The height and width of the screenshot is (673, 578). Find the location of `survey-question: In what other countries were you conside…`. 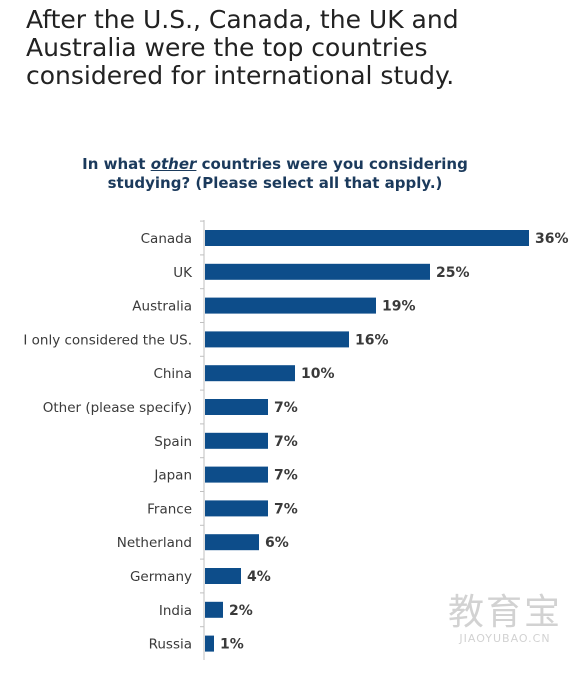

survey-question: In what other countries were you conside… is located at coordinates (275, 174).